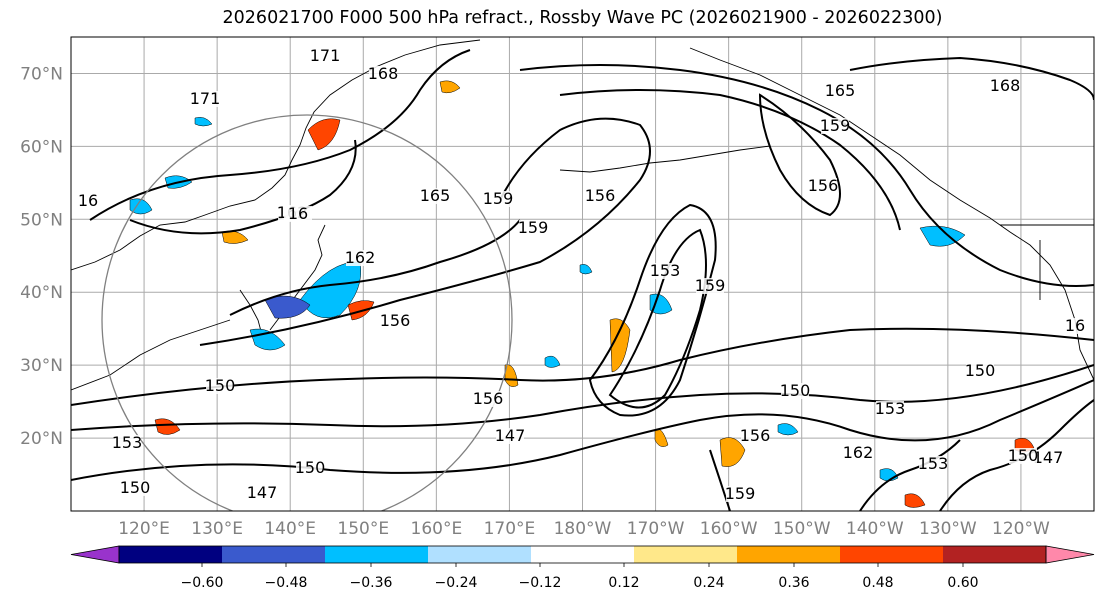 This screenshot has width=1105, height=604. What do you see at coordinates (205, 98) in the screenshot?
I see `contour-label: 171` at bounding box center [205, 98].